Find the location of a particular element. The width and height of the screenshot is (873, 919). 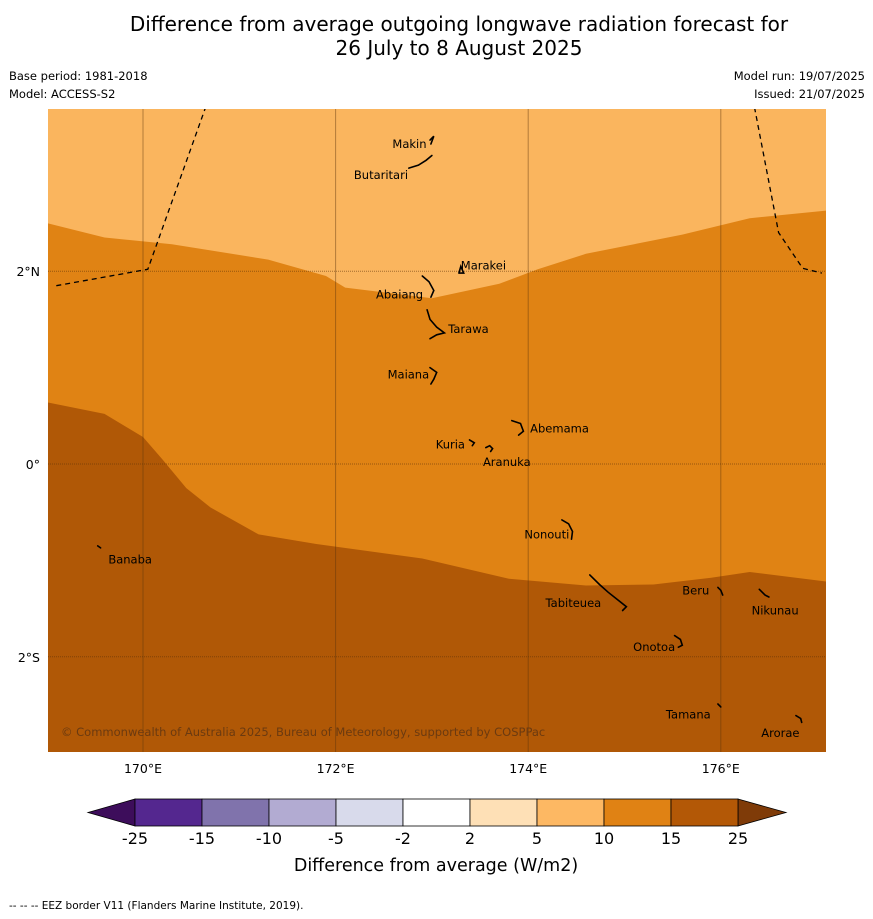

lat-tick-label: 0° is located at coordinates (33, 464).